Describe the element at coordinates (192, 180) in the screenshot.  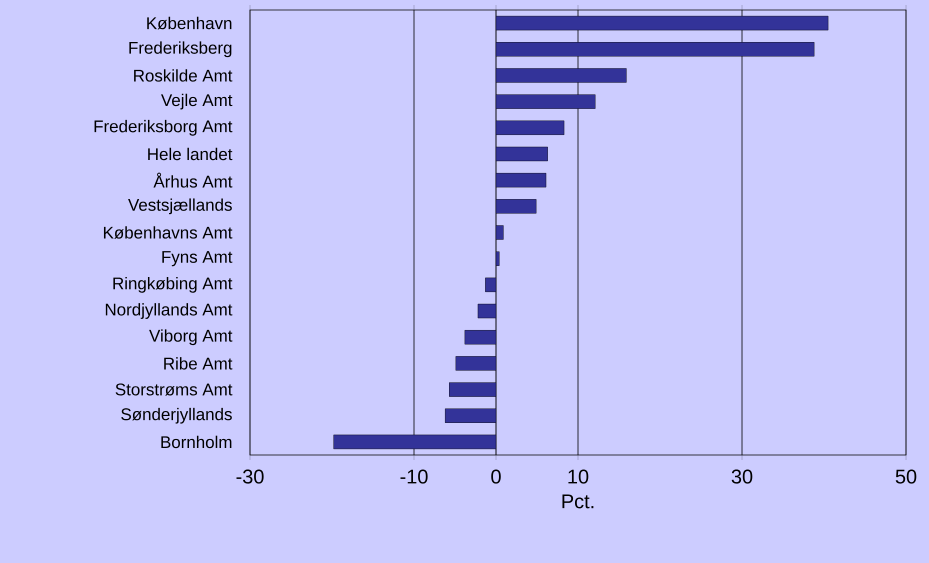
I see `y-tick-label: Århus Amt` at that location.